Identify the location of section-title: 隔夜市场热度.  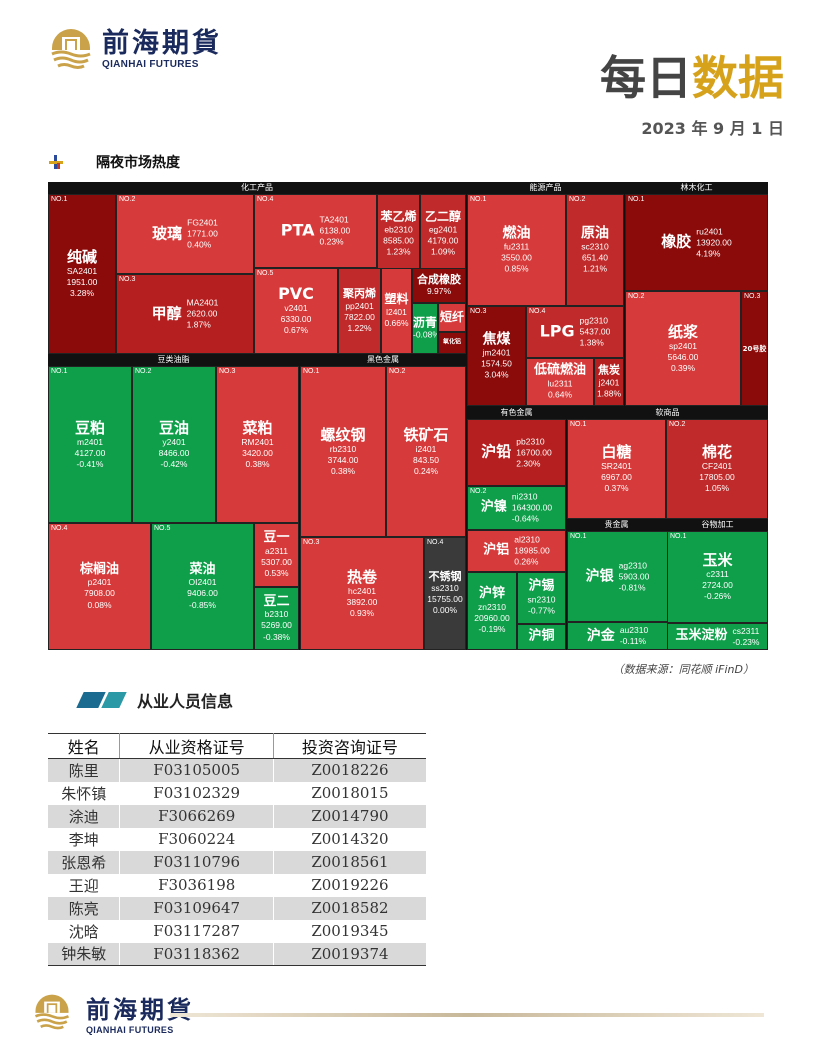
(138, 163).